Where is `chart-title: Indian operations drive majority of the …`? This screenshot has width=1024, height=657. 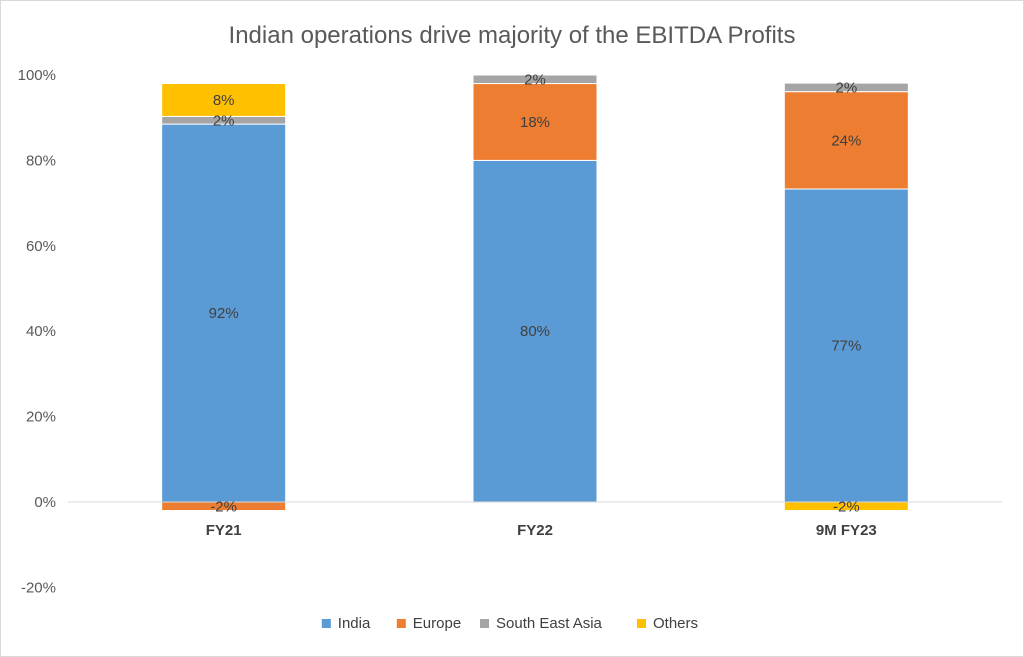
chart-title: Indian operations drive majority of the … is located at coordinates (512, 35).